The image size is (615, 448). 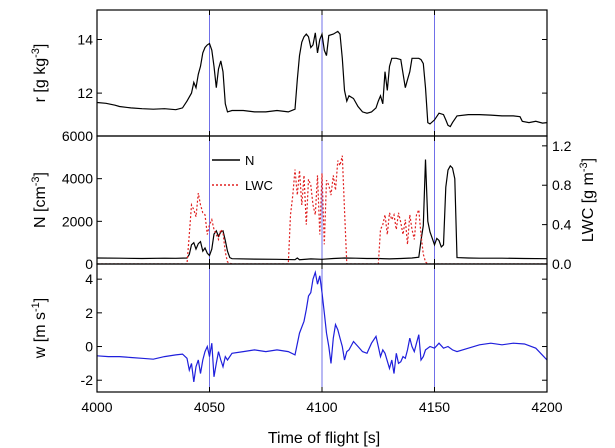 What do you see at coordinates (77, 179) in the screenshot?
I see `y-tick-label-n-2: 4000` at bounding box center [77, 179].